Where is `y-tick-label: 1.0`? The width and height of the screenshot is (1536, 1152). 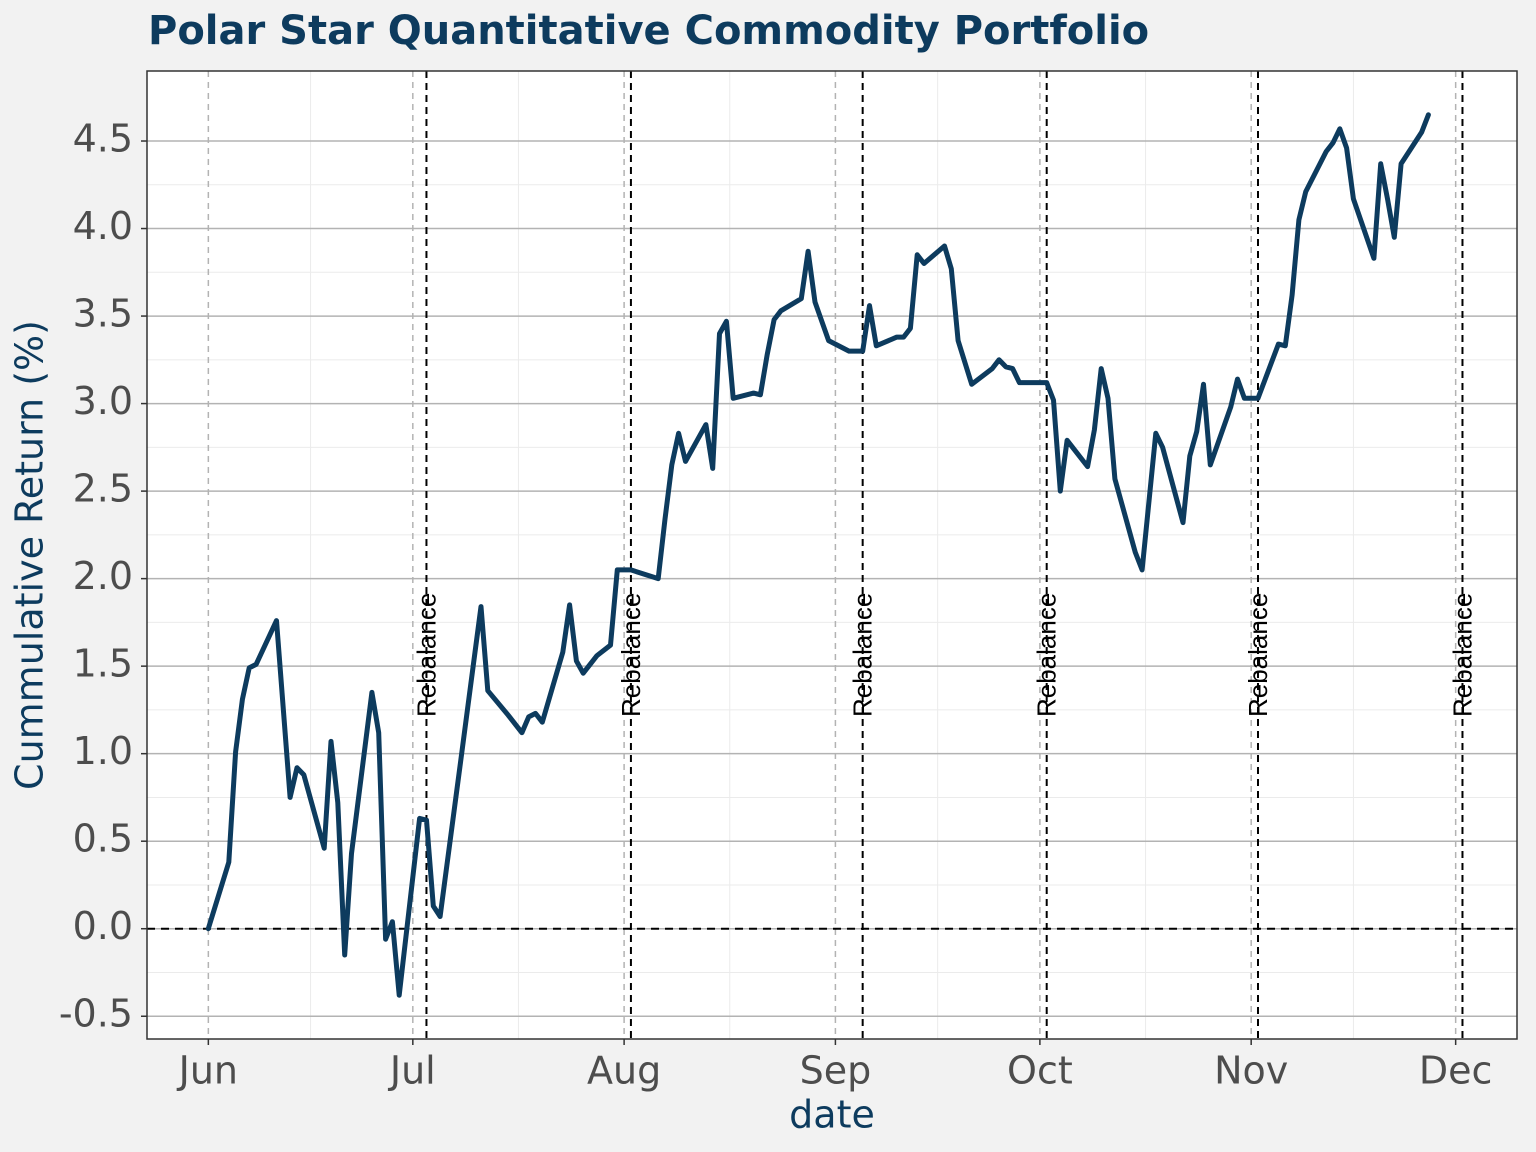 y-tick-label: 1.0 is located at coordinates (103, 751).